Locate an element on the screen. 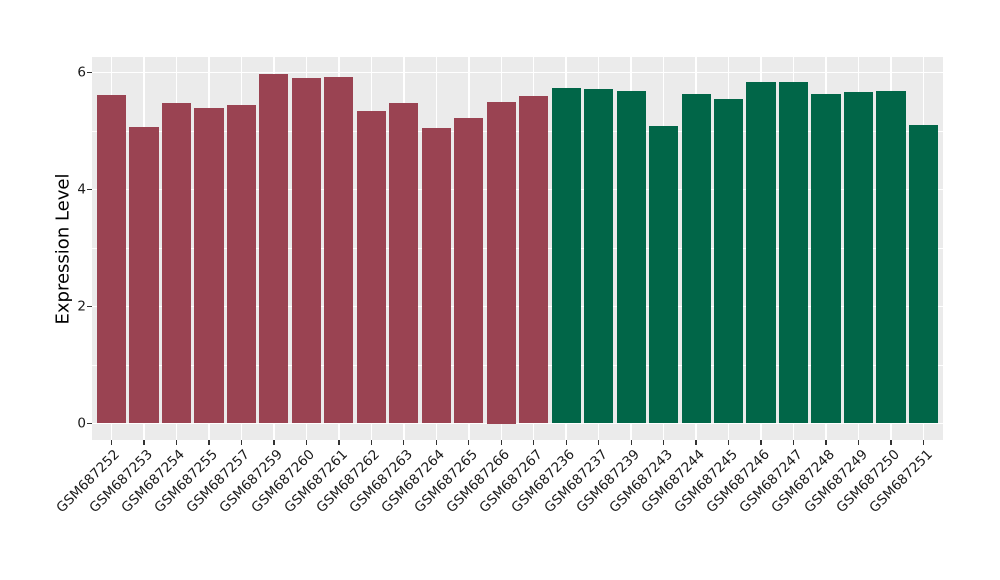 The width and height of the screenshot is (1000, 580). bar-GSM687262 is located at coordinates (371, 267).